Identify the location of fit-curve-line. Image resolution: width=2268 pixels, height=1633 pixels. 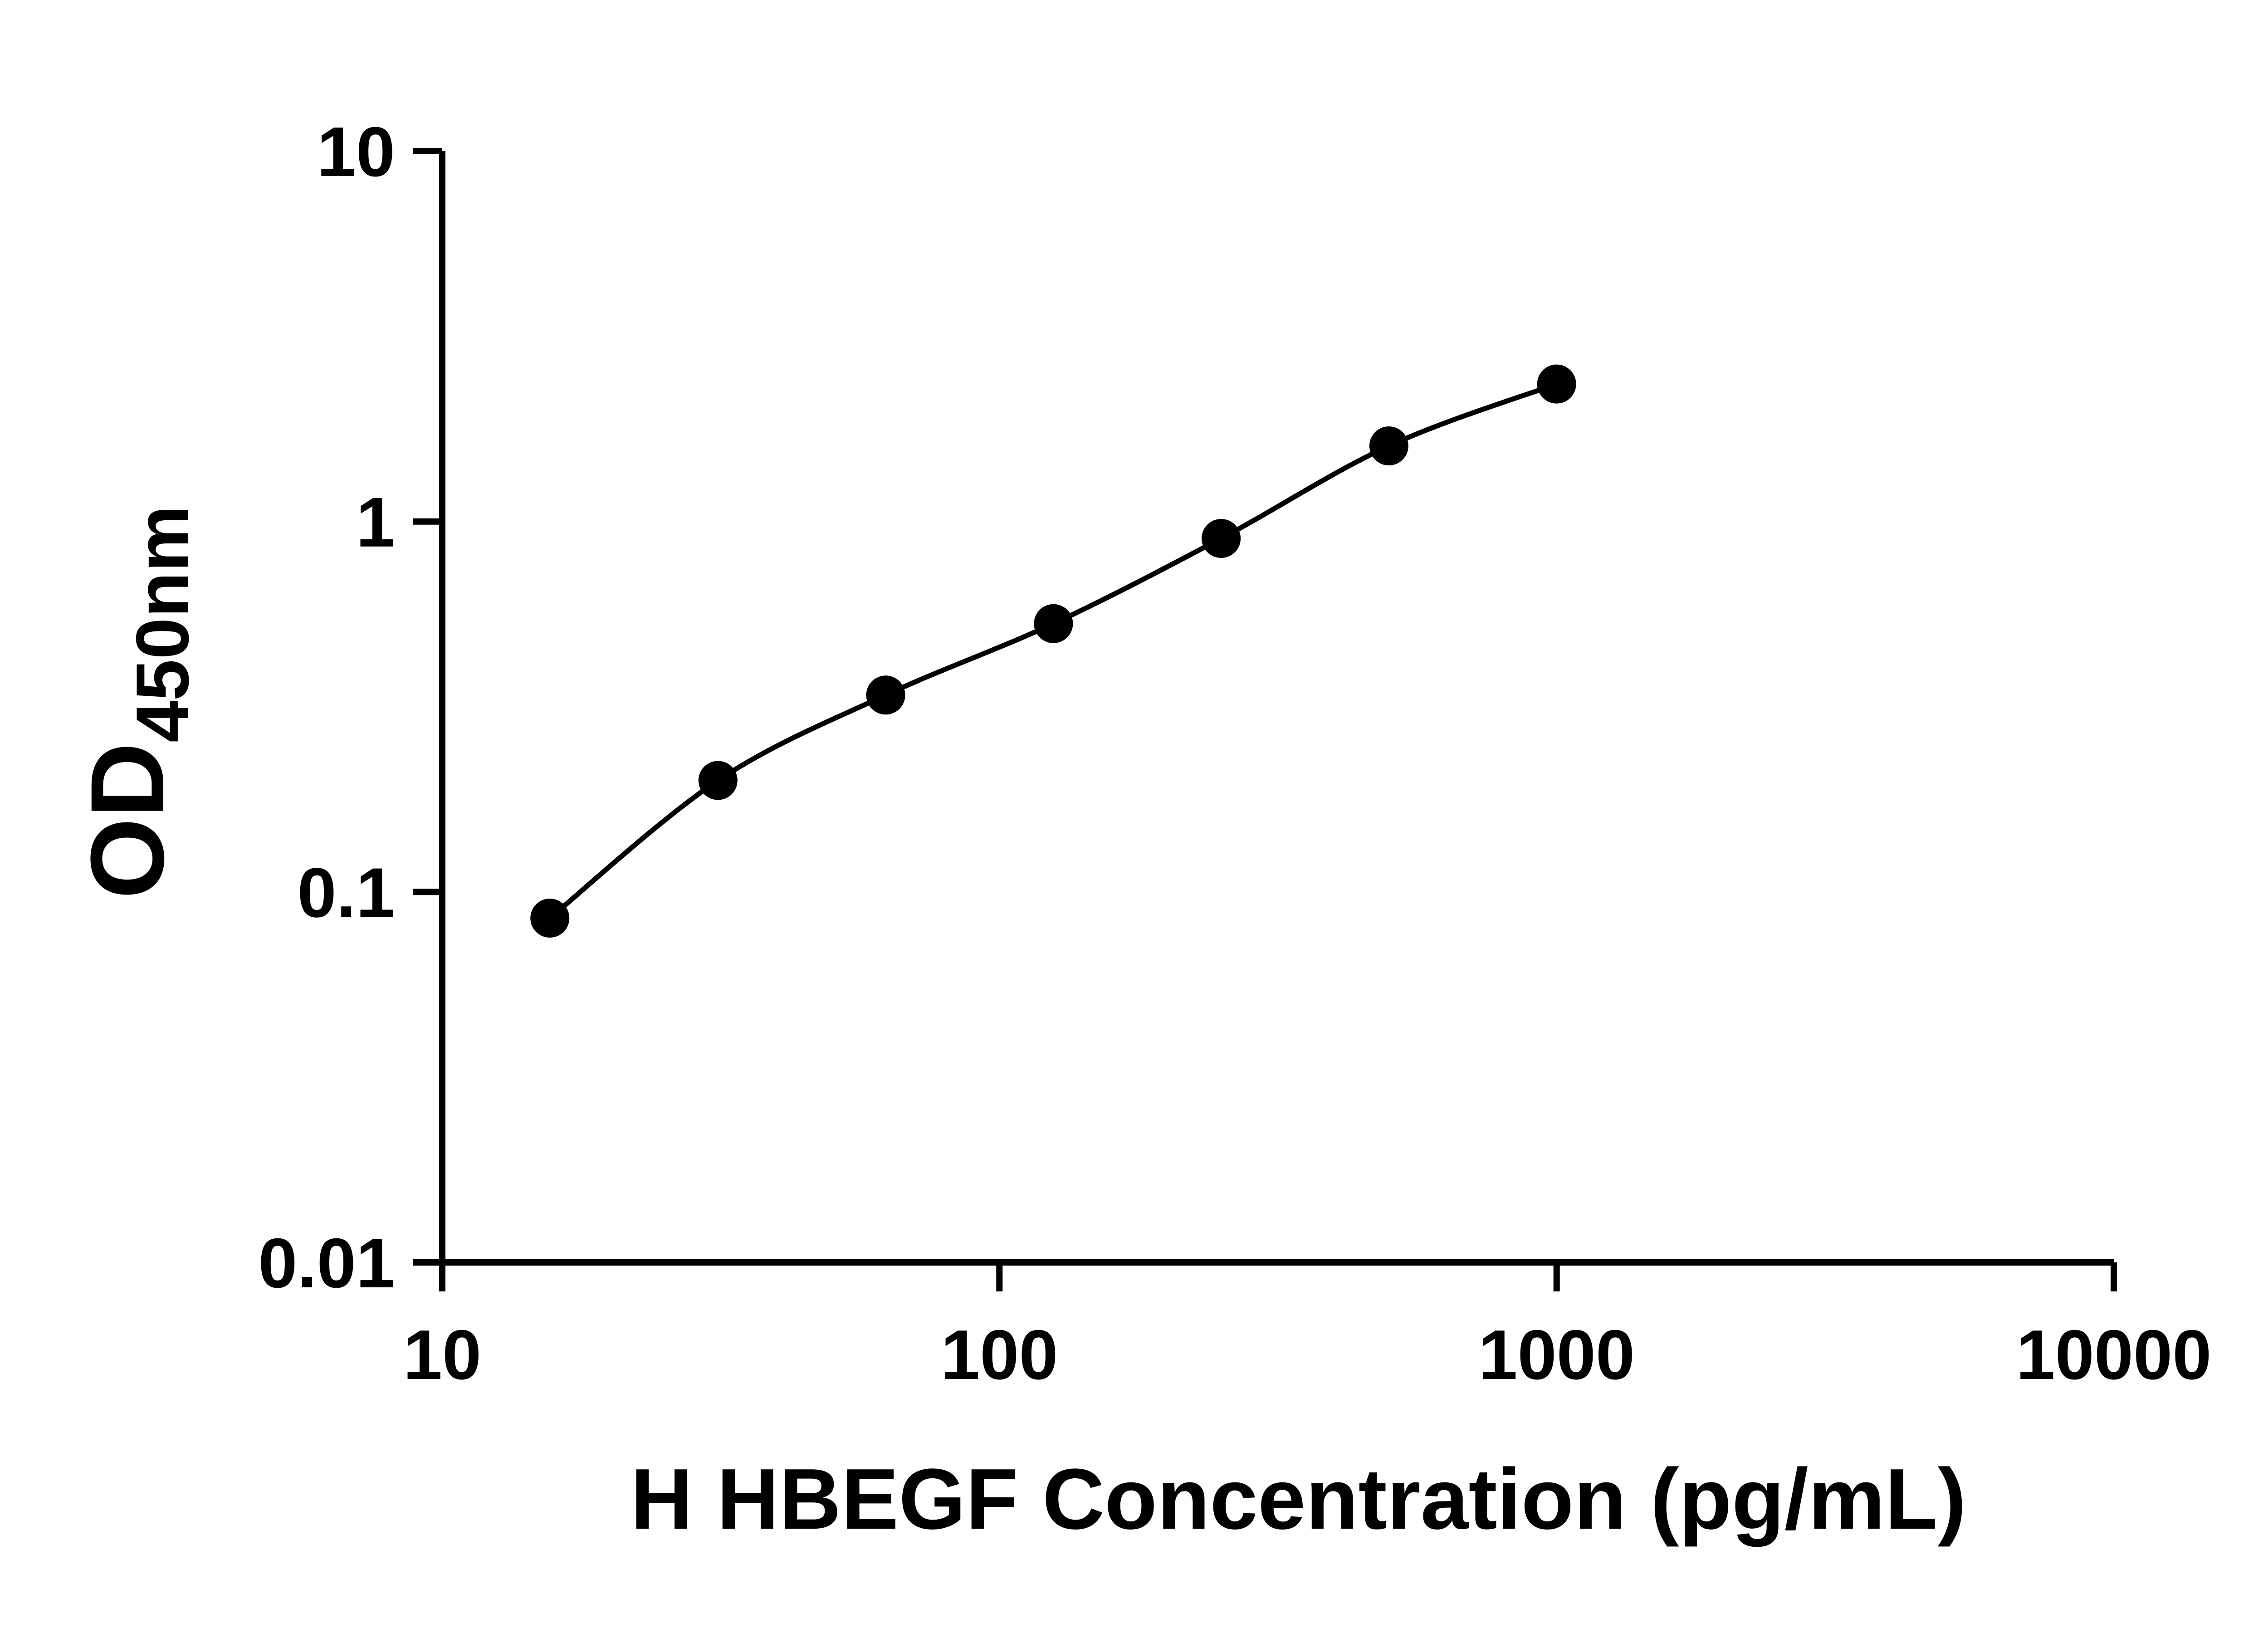
(1053, 650).